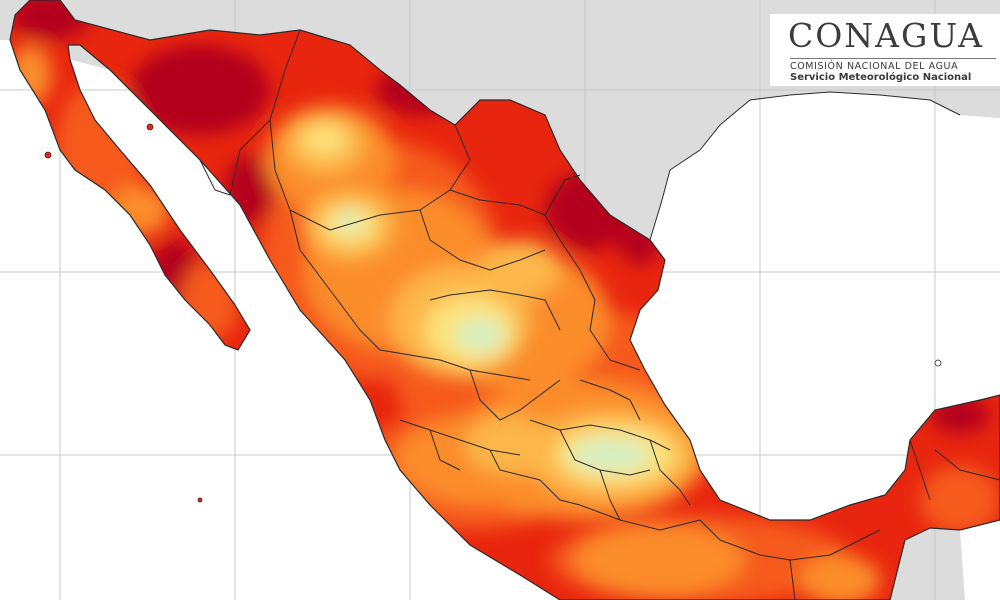  Describe the element at coordinates (980, 560) in the screenshot. I see `caribbean-sea` at that location.